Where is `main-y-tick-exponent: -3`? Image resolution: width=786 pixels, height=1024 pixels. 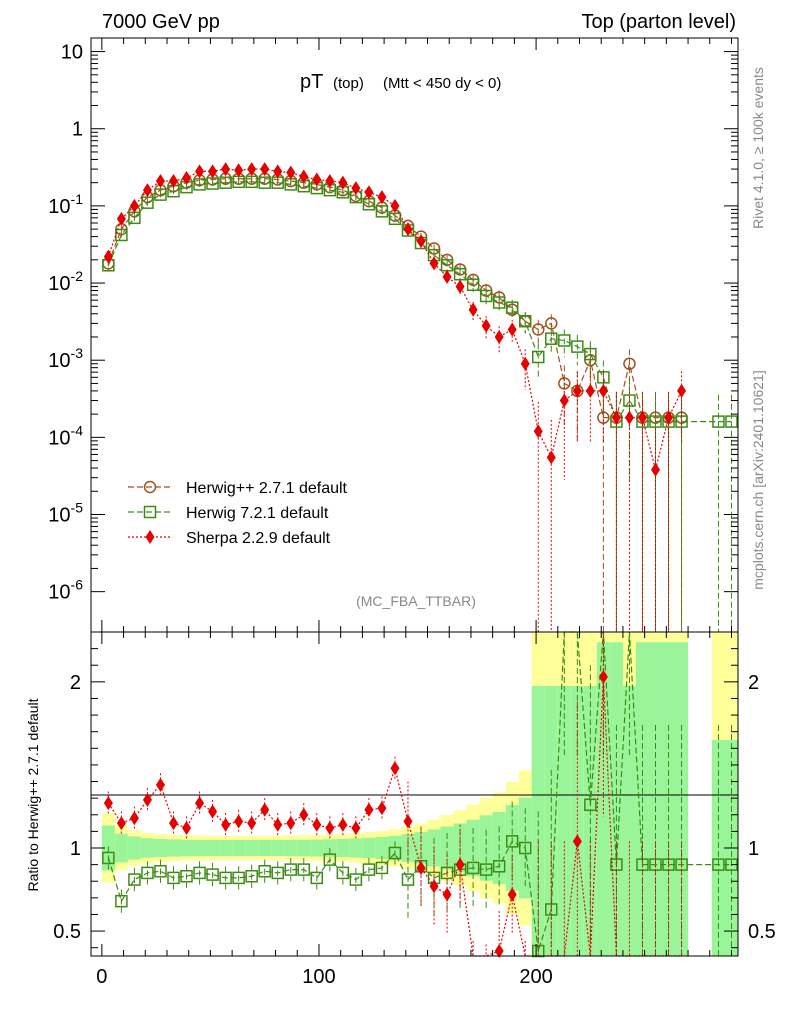 main-y-tick-exponent: -3 is located at coordinates (77, 353).